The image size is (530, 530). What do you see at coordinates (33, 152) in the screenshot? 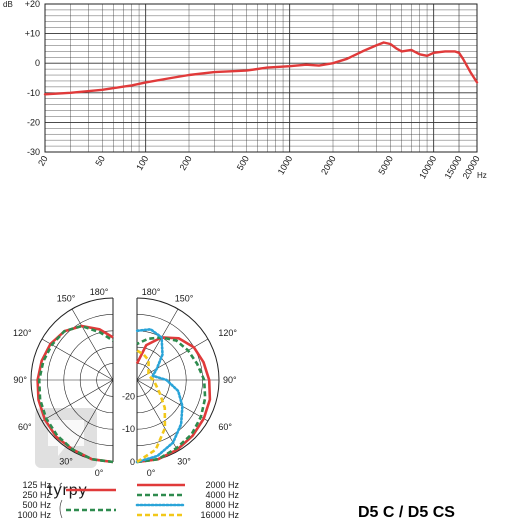
I see `y-tick-label: -30` at bounding box center [33, 152].